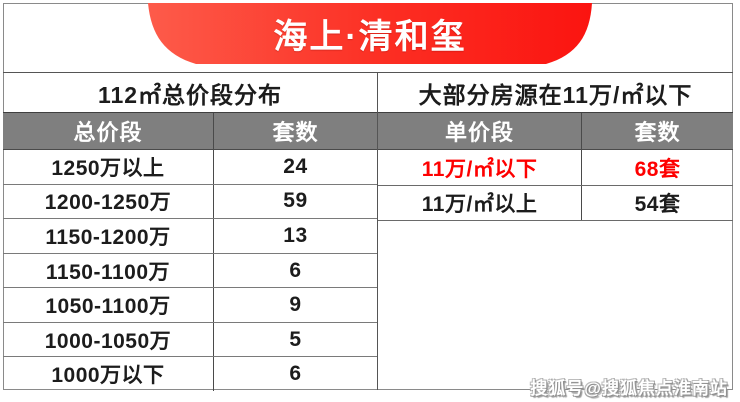  Describe the element at coordinates (480, 203) in the screenshot. I see `unit-price-range-cell: 11万/㎡以上` at that location.